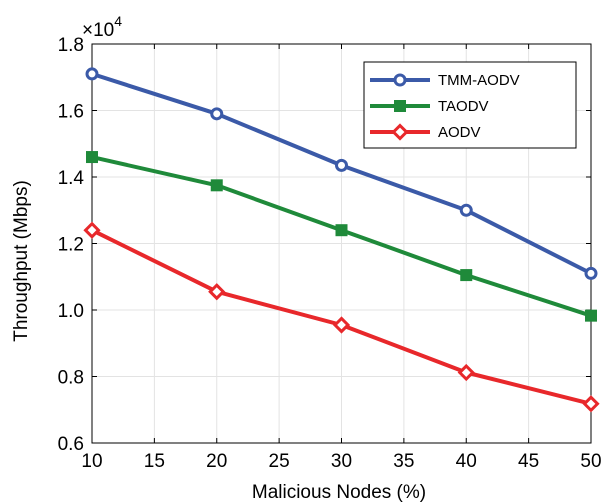 The height and width of the screenshot is (503, 610). I want to click on x-tick-label: 35, so click(403, 461).